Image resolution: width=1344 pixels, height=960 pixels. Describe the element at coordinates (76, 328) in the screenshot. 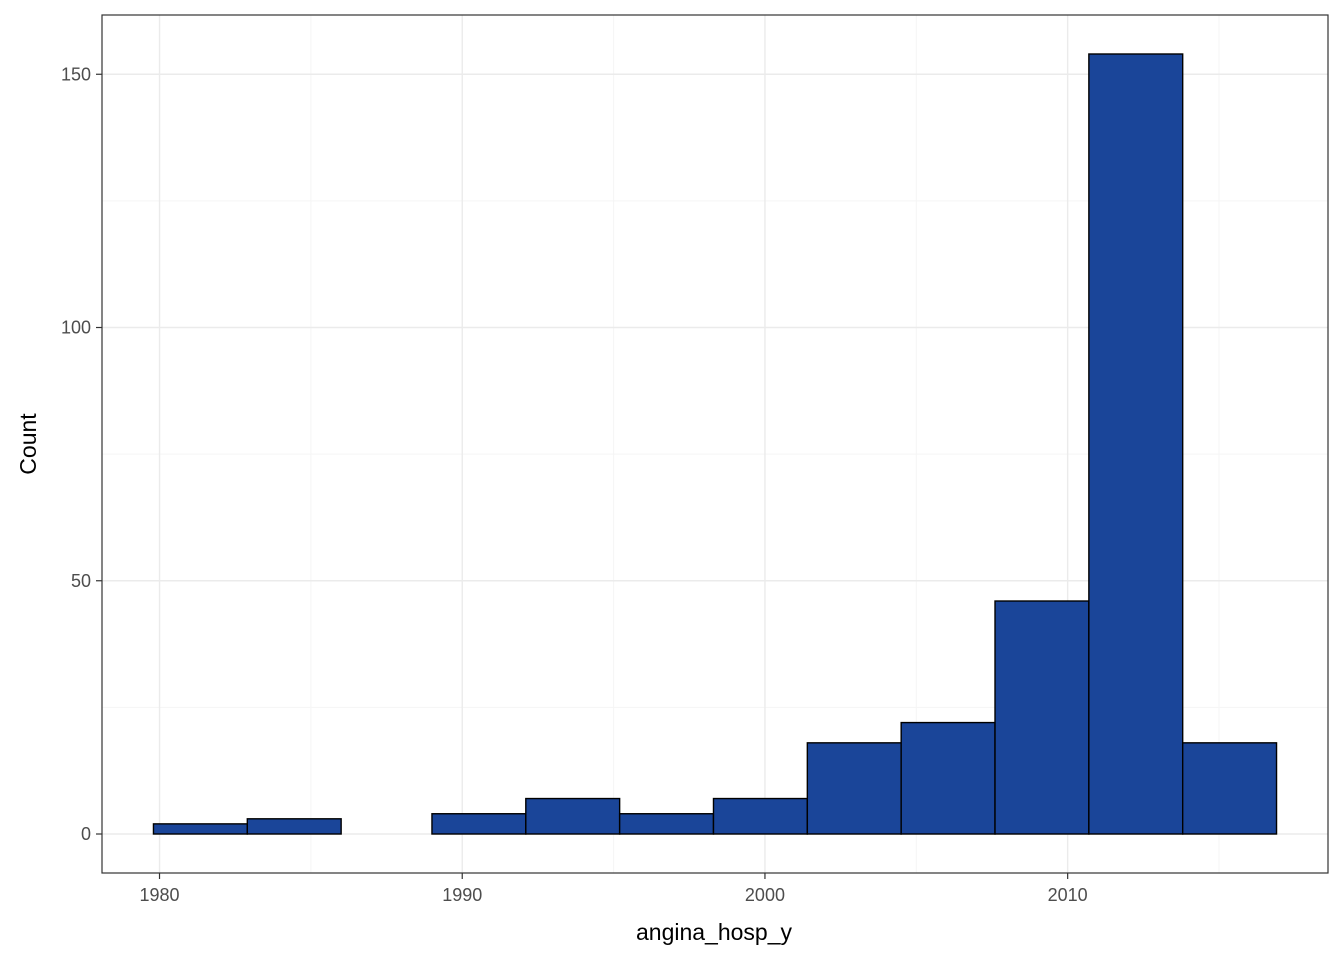

I see `y-tick-label: 100` at that location.